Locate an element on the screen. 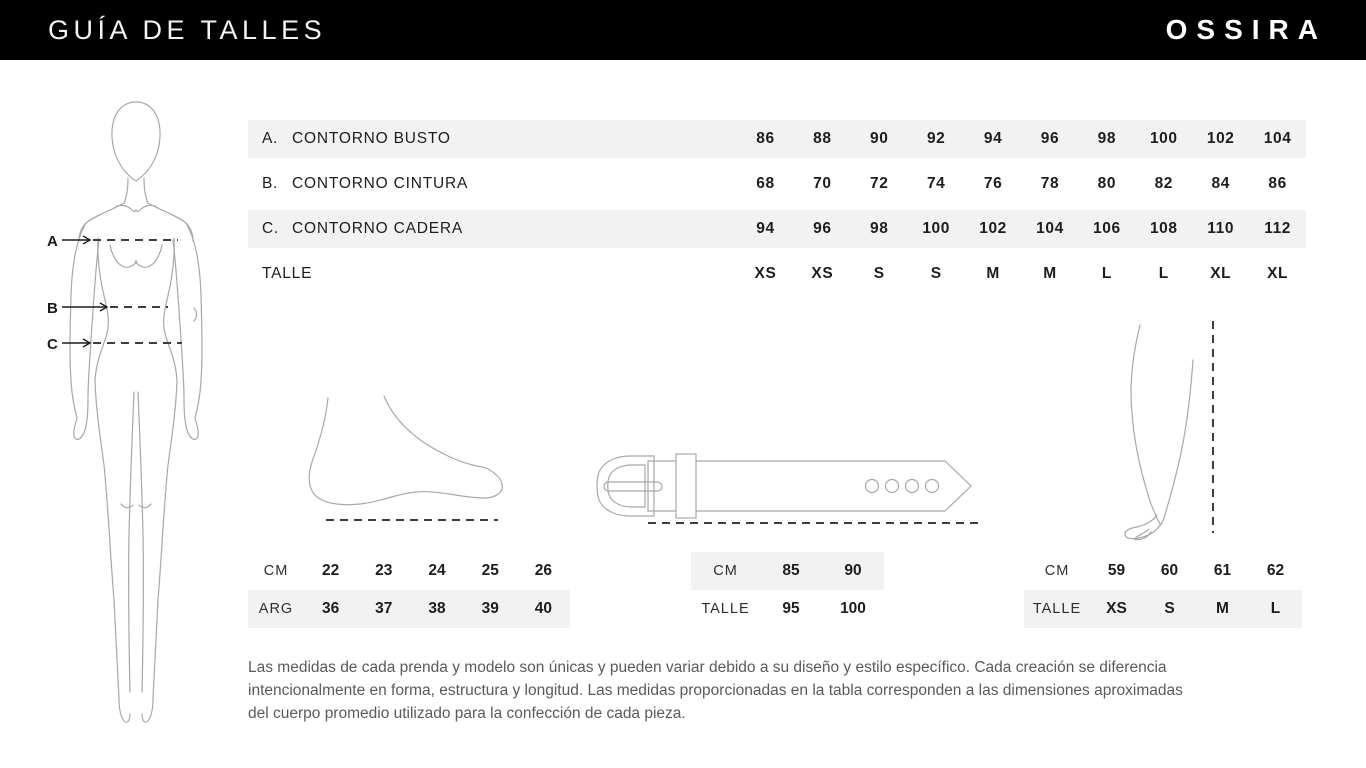 The image size is (1366, 768). size-cell: 23 is located at coordinates (384, 570).